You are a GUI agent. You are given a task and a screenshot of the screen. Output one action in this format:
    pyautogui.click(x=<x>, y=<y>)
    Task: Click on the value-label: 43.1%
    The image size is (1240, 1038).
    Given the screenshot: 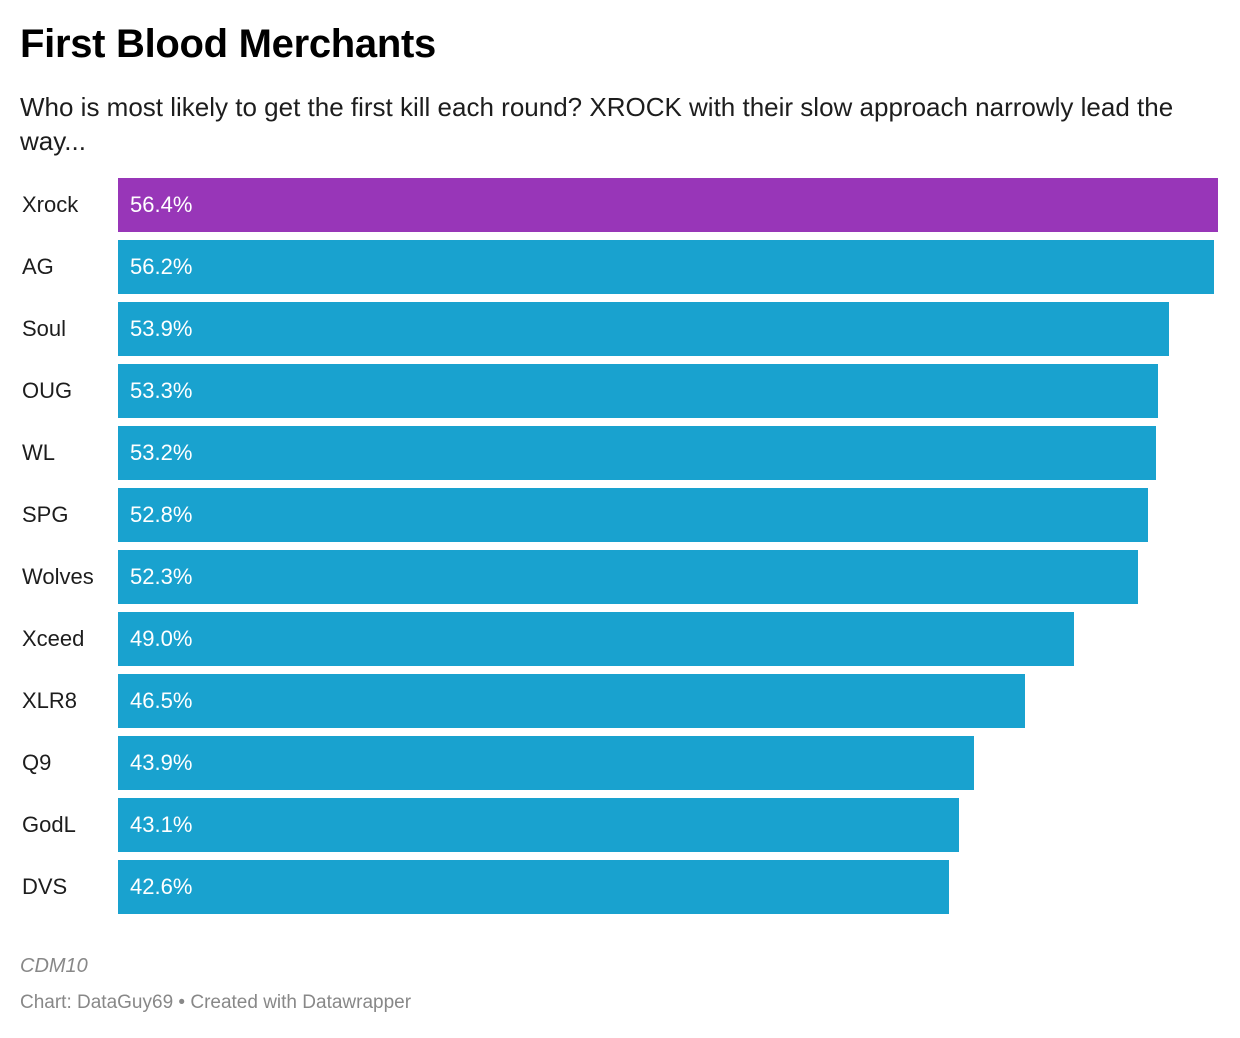 What is the action you would take?
    pyautogui.click(x=161, y=824)
    